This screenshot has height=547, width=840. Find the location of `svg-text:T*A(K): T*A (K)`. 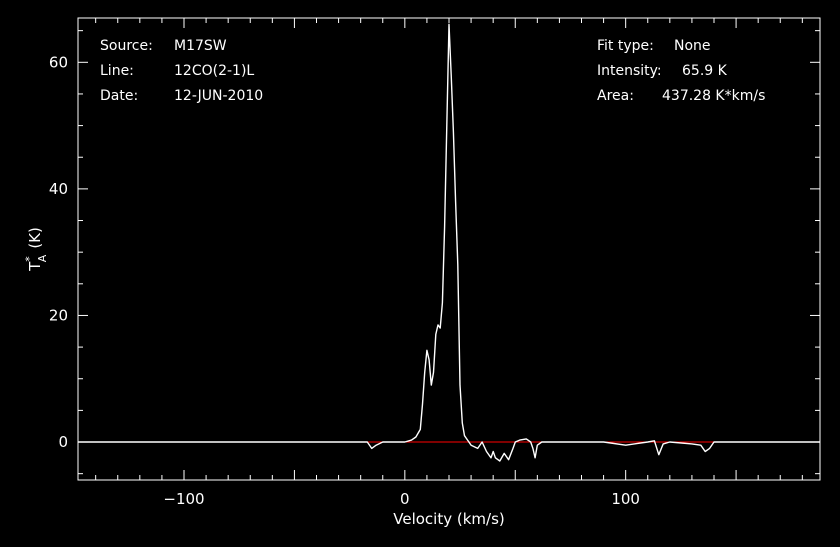

svg-text:T*A(K): T*A (K) is located at coordinates (36, 249).